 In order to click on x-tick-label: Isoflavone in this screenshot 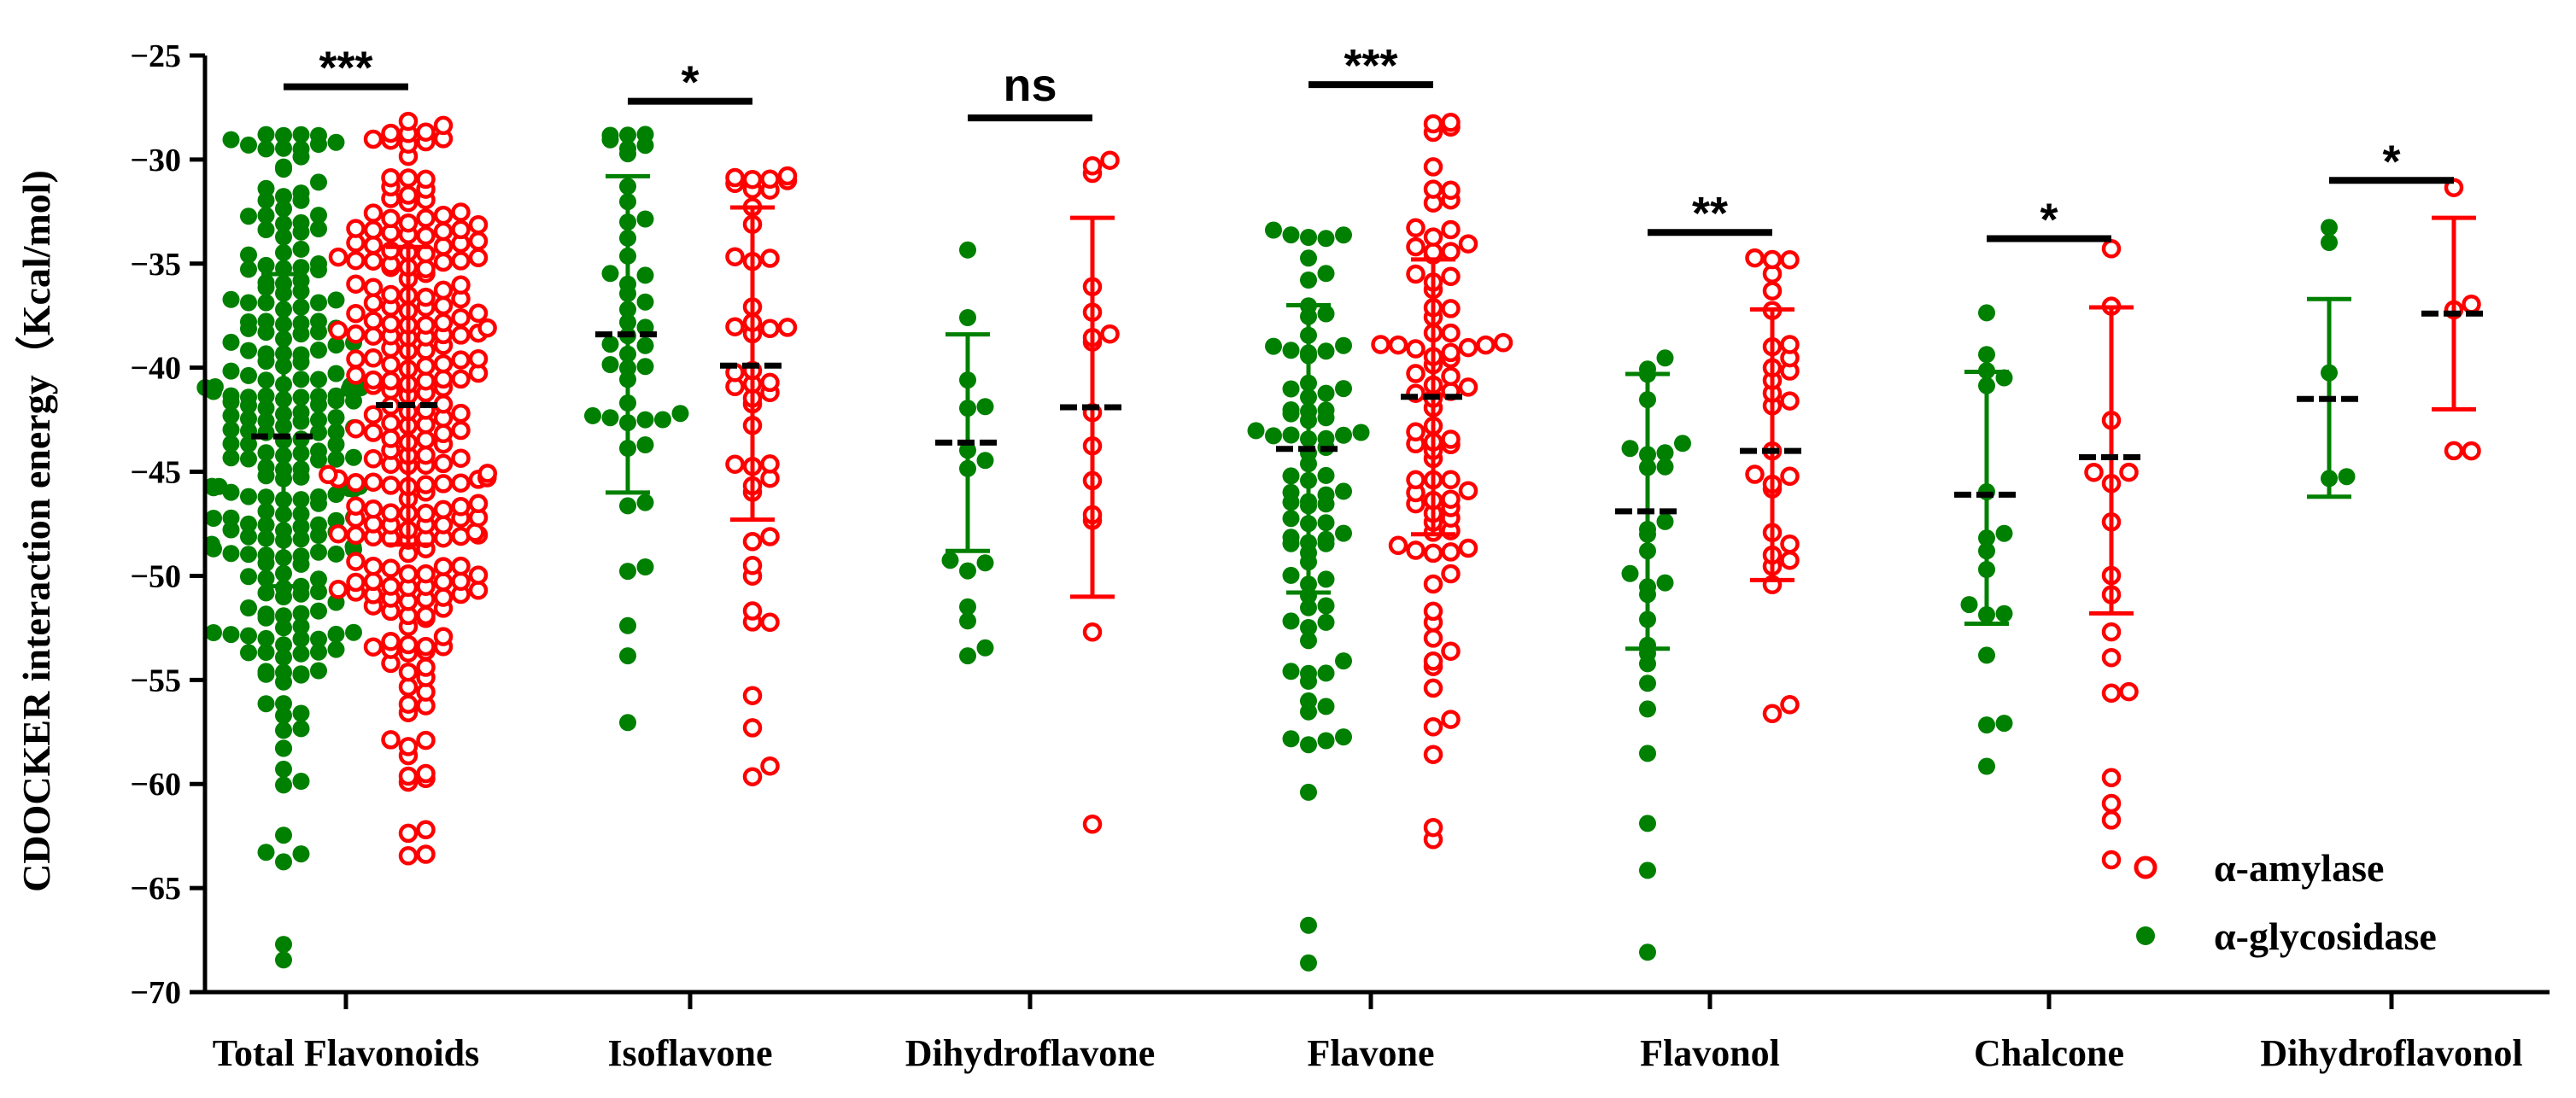, I will do `click(689, 1053)`.